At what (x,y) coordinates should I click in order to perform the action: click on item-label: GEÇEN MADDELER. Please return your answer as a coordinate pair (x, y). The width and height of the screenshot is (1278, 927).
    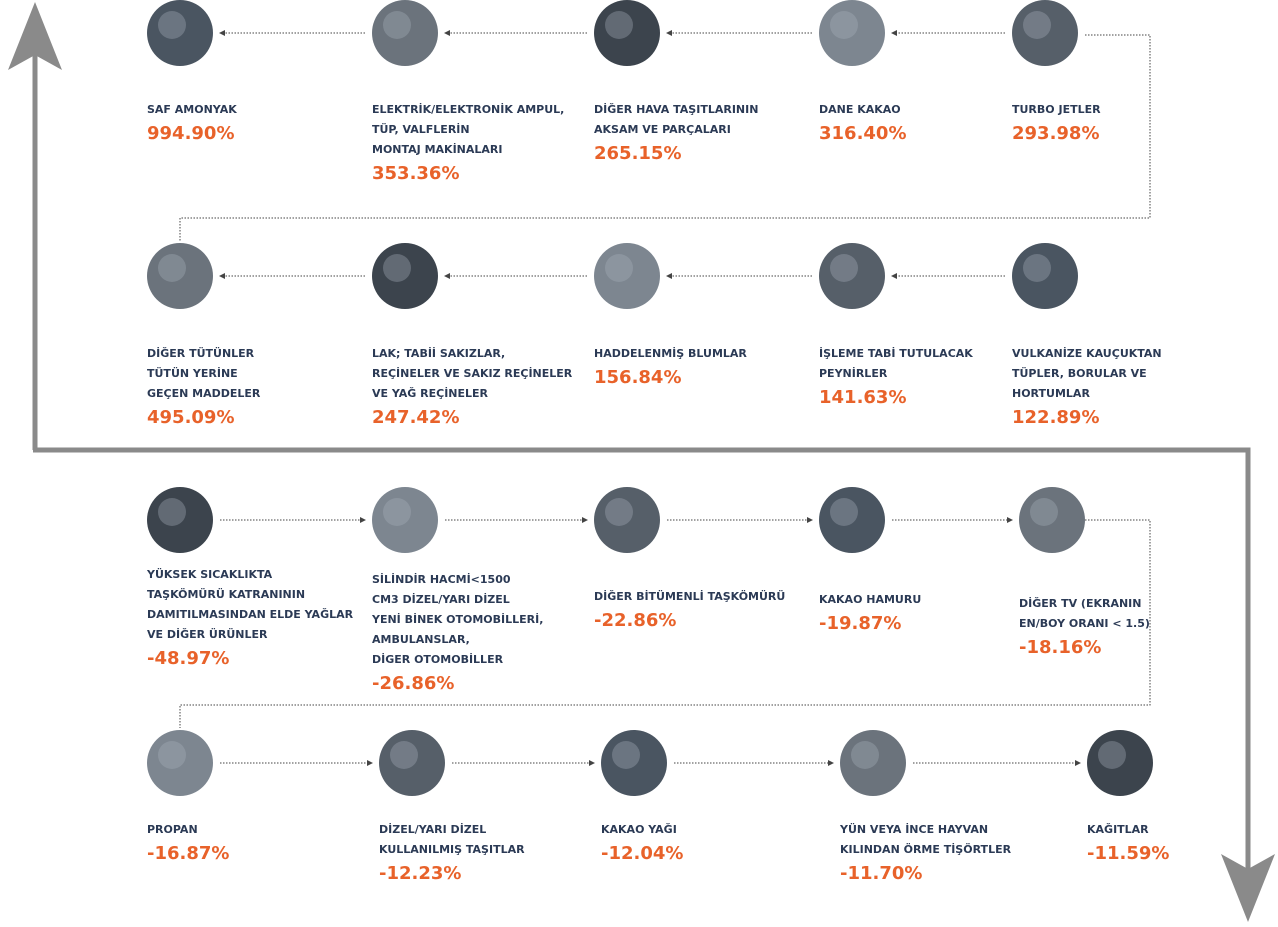
    Looking at the image, I should click on (204, 393).